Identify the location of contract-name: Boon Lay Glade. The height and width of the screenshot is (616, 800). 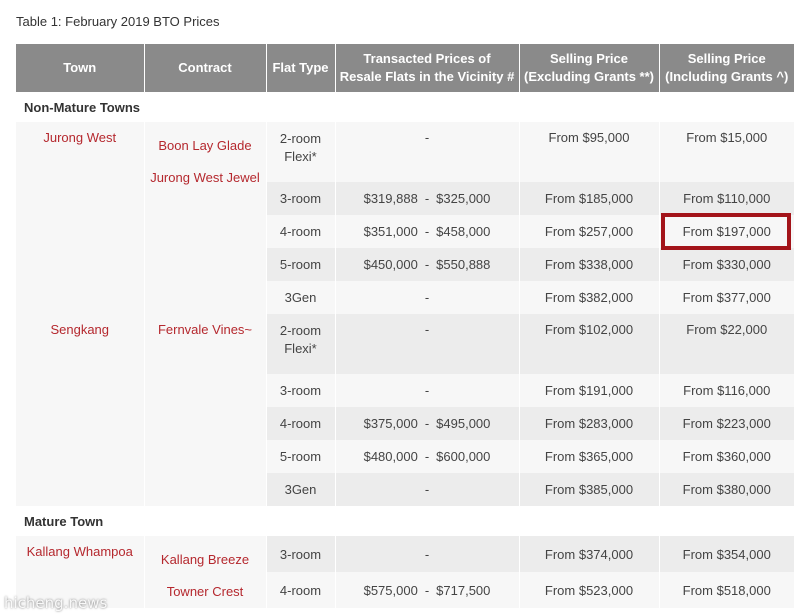
(205, 145).